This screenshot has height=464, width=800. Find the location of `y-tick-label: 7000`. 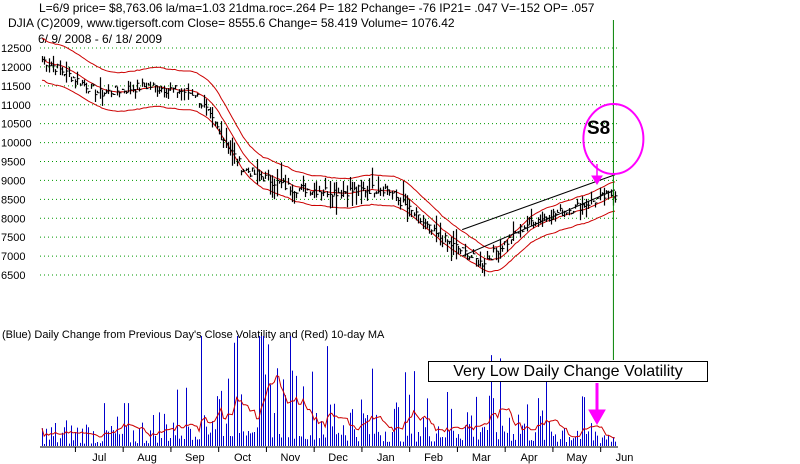

y-tick-label: 7000 is located at coordinates (13, 257).